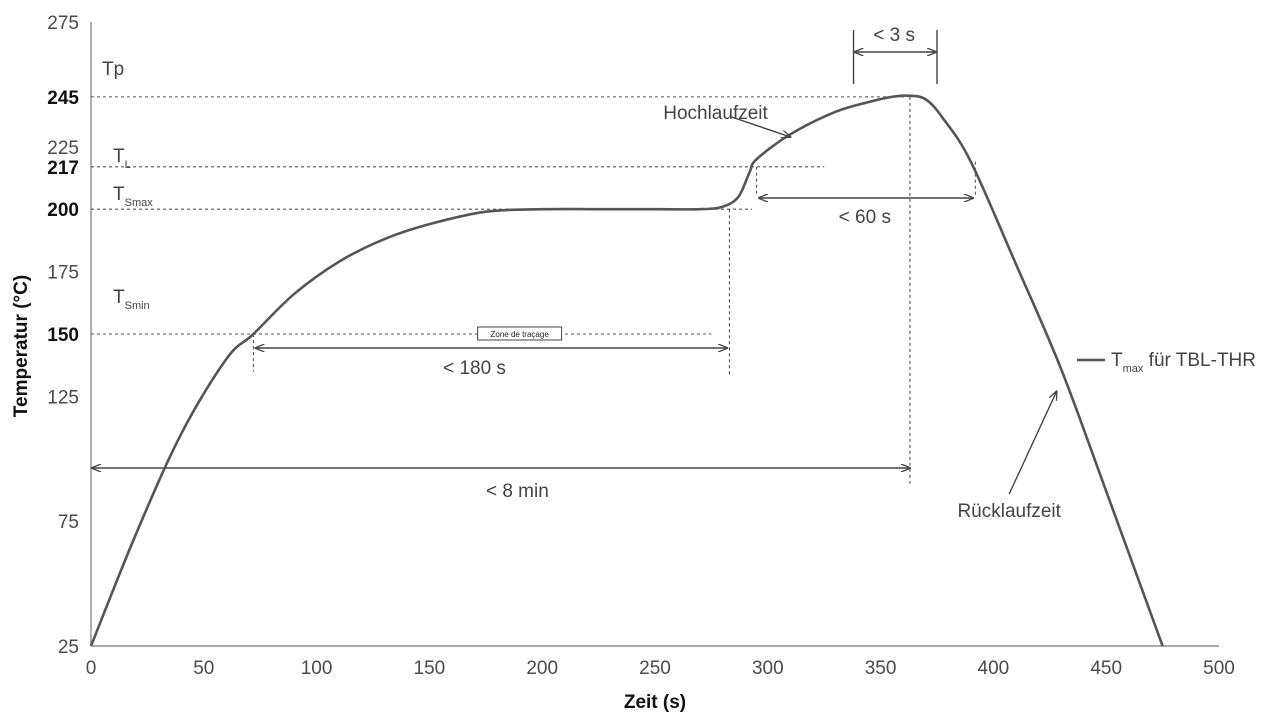  Describe the element at coordinates (1219, 668) in the screenshot. I see `x-tick-label: 500` at that location.